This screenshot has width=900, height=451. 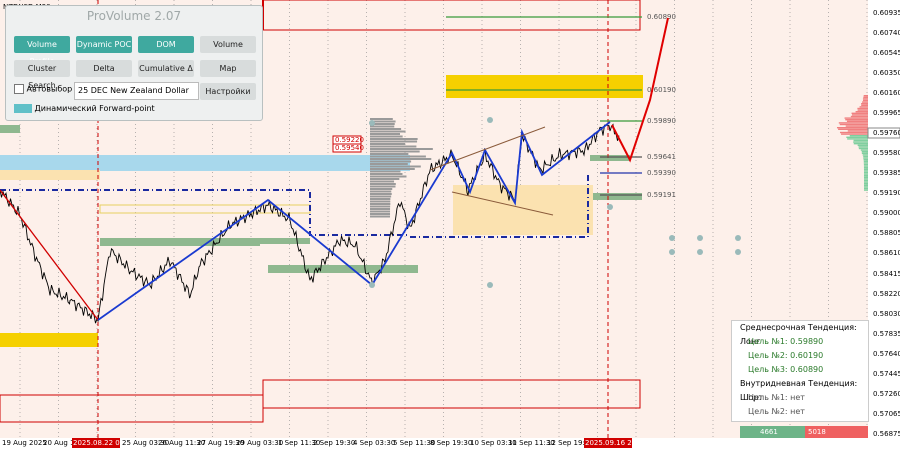 What do you see at coordinates (24, 443) in the screenshot?
I see `time-label: 19 Aug 2025` at bounding box center [24, 443].